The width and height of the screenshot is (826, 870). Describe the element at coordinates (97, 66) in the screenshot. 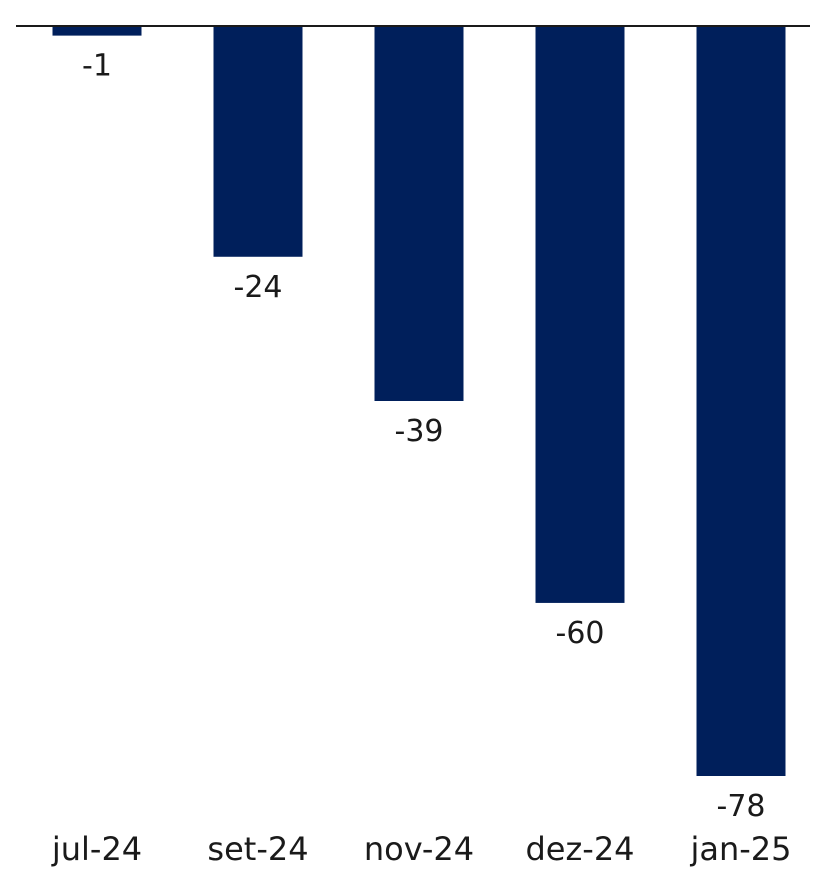

I see `data-label-jul-24: -1` at that location.